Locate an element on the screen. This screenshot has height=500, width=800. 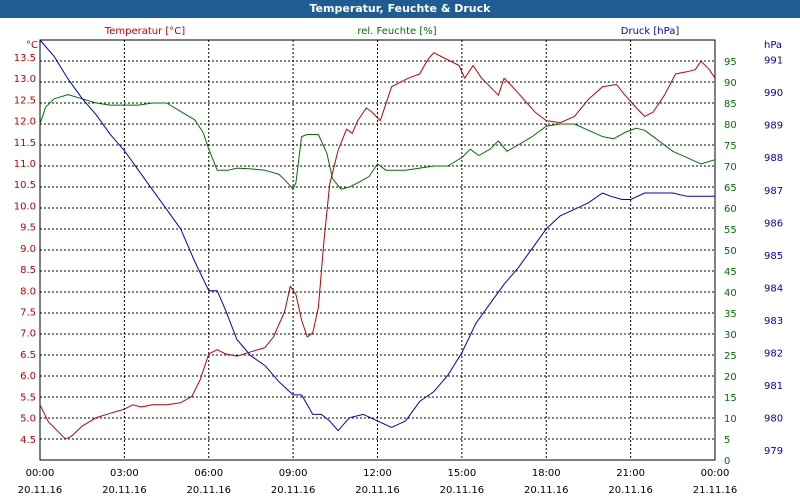
x-tick-time: 03:00 is located at coordinates (124, 473).